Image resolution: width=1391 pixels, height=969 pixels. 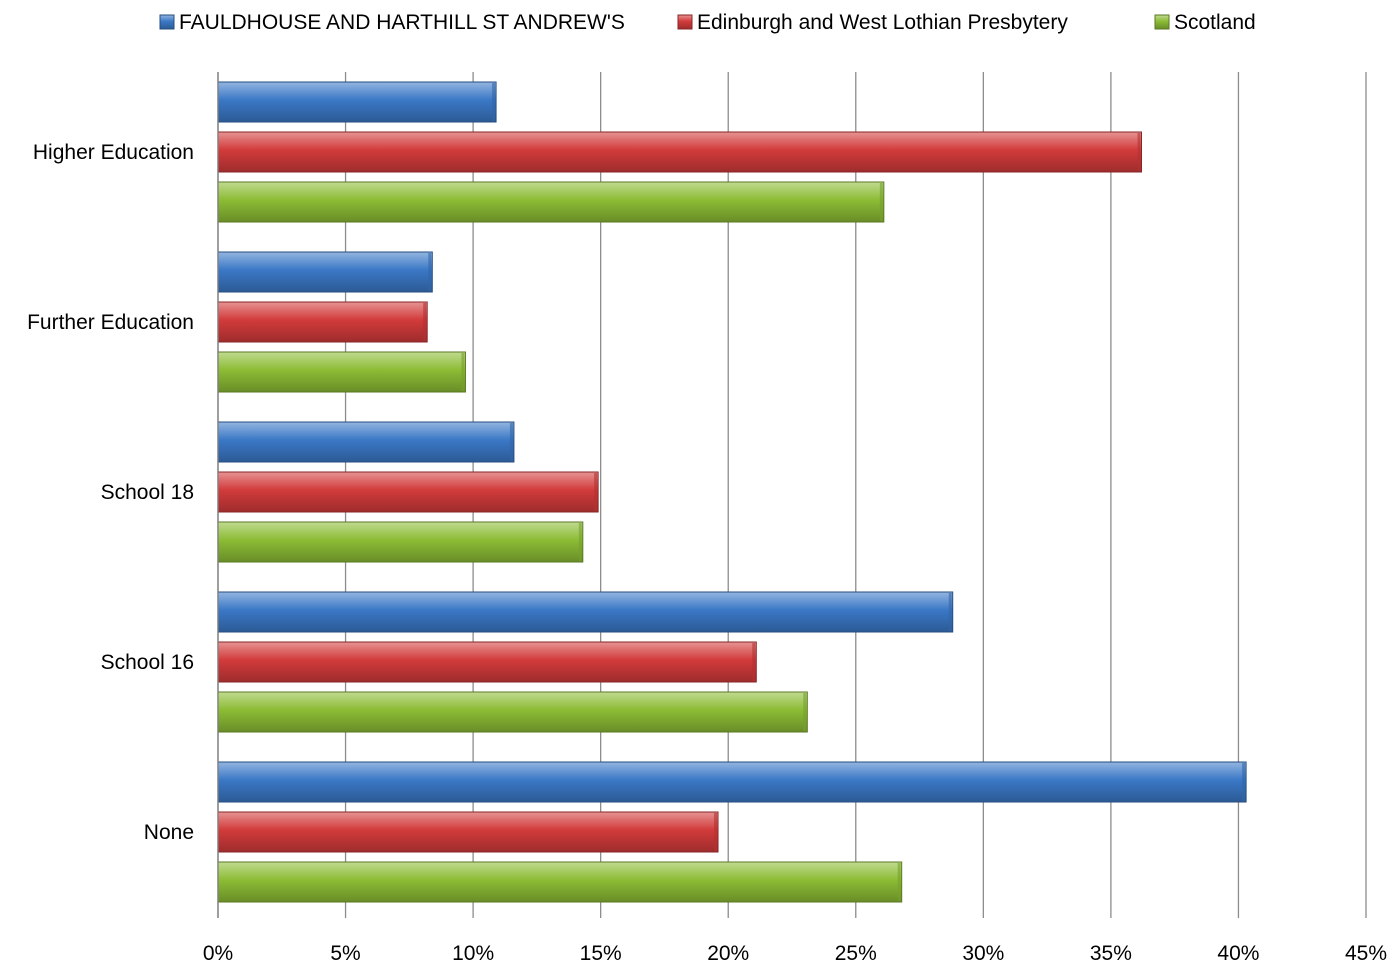 What do you see at coordinates (1238, 953) in the screenshot?
I see `x-tick-label: 40%` at bounding box center [1238, 953].